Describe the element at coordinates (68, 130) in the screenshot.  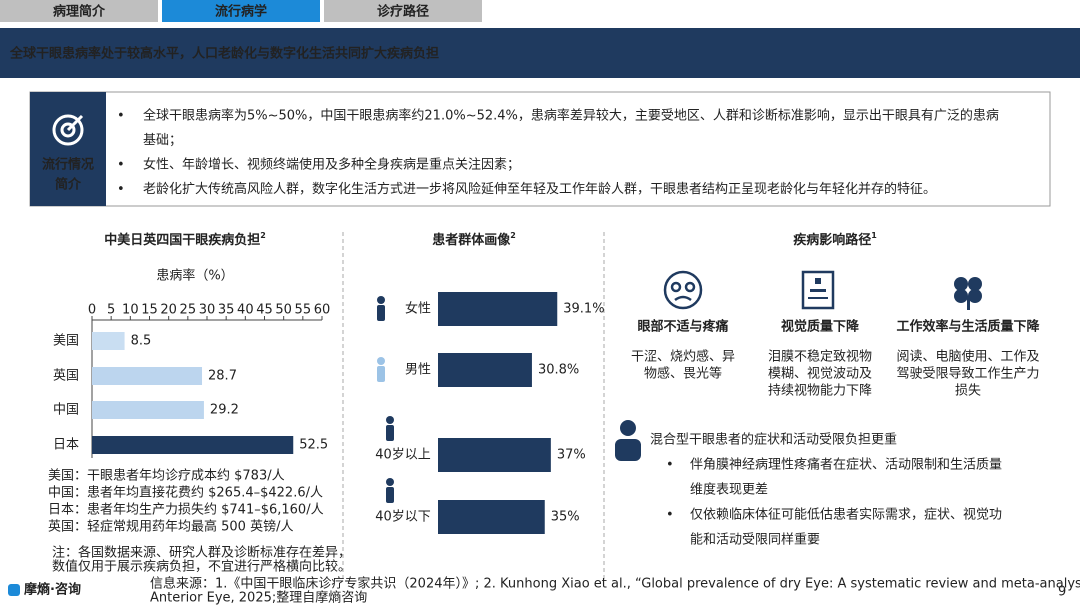
I see `target-icon` at that location.